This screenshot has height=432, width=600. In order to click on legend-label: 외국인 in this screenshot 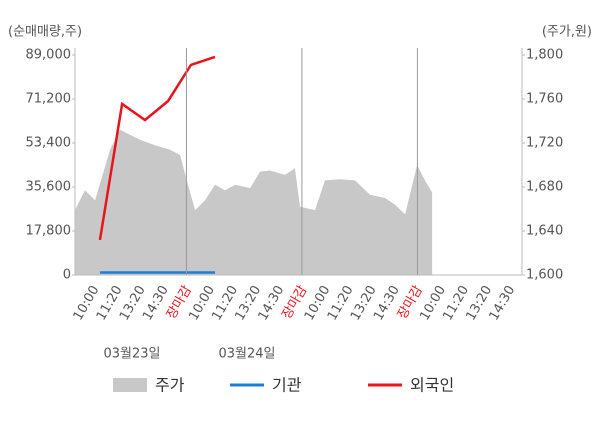, I will do `click(432, 385)`.